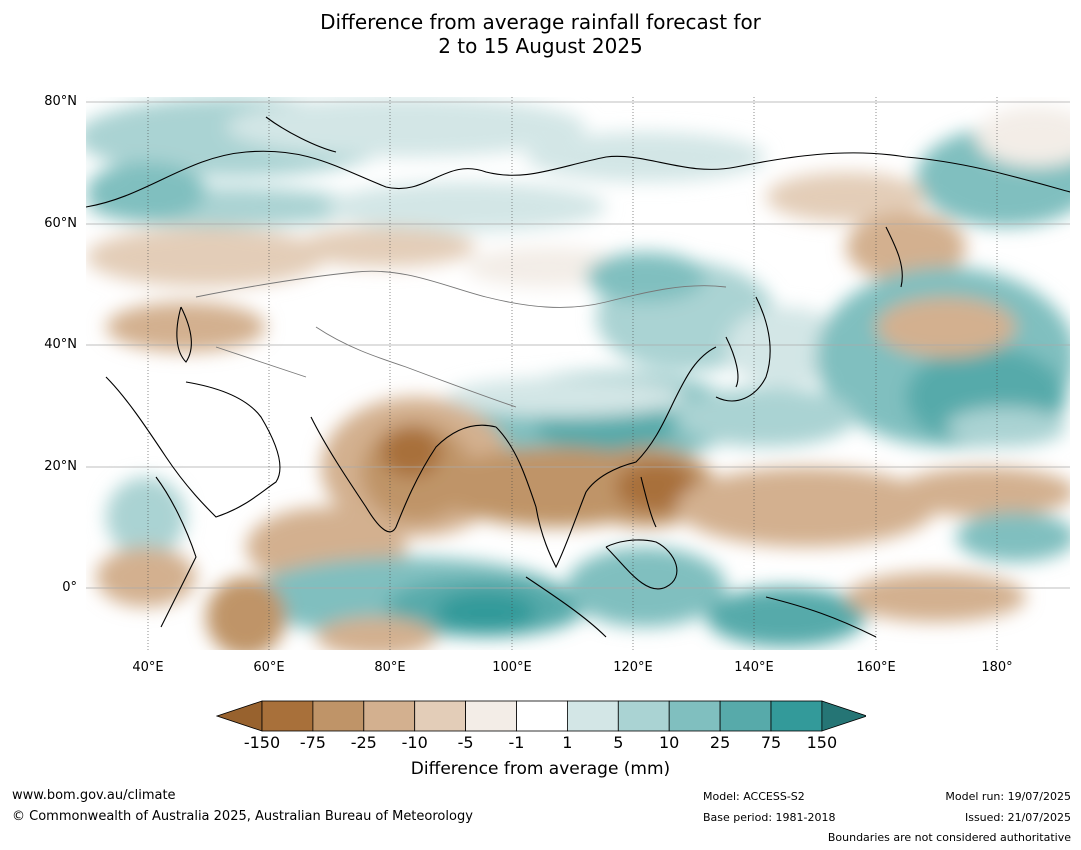 The image size is (1081, 850). What do you see at coordinates (540, 769) in the screenshot?
I see `colorbar-title: Difference from average (mm)` at bounding box center [540, 769].